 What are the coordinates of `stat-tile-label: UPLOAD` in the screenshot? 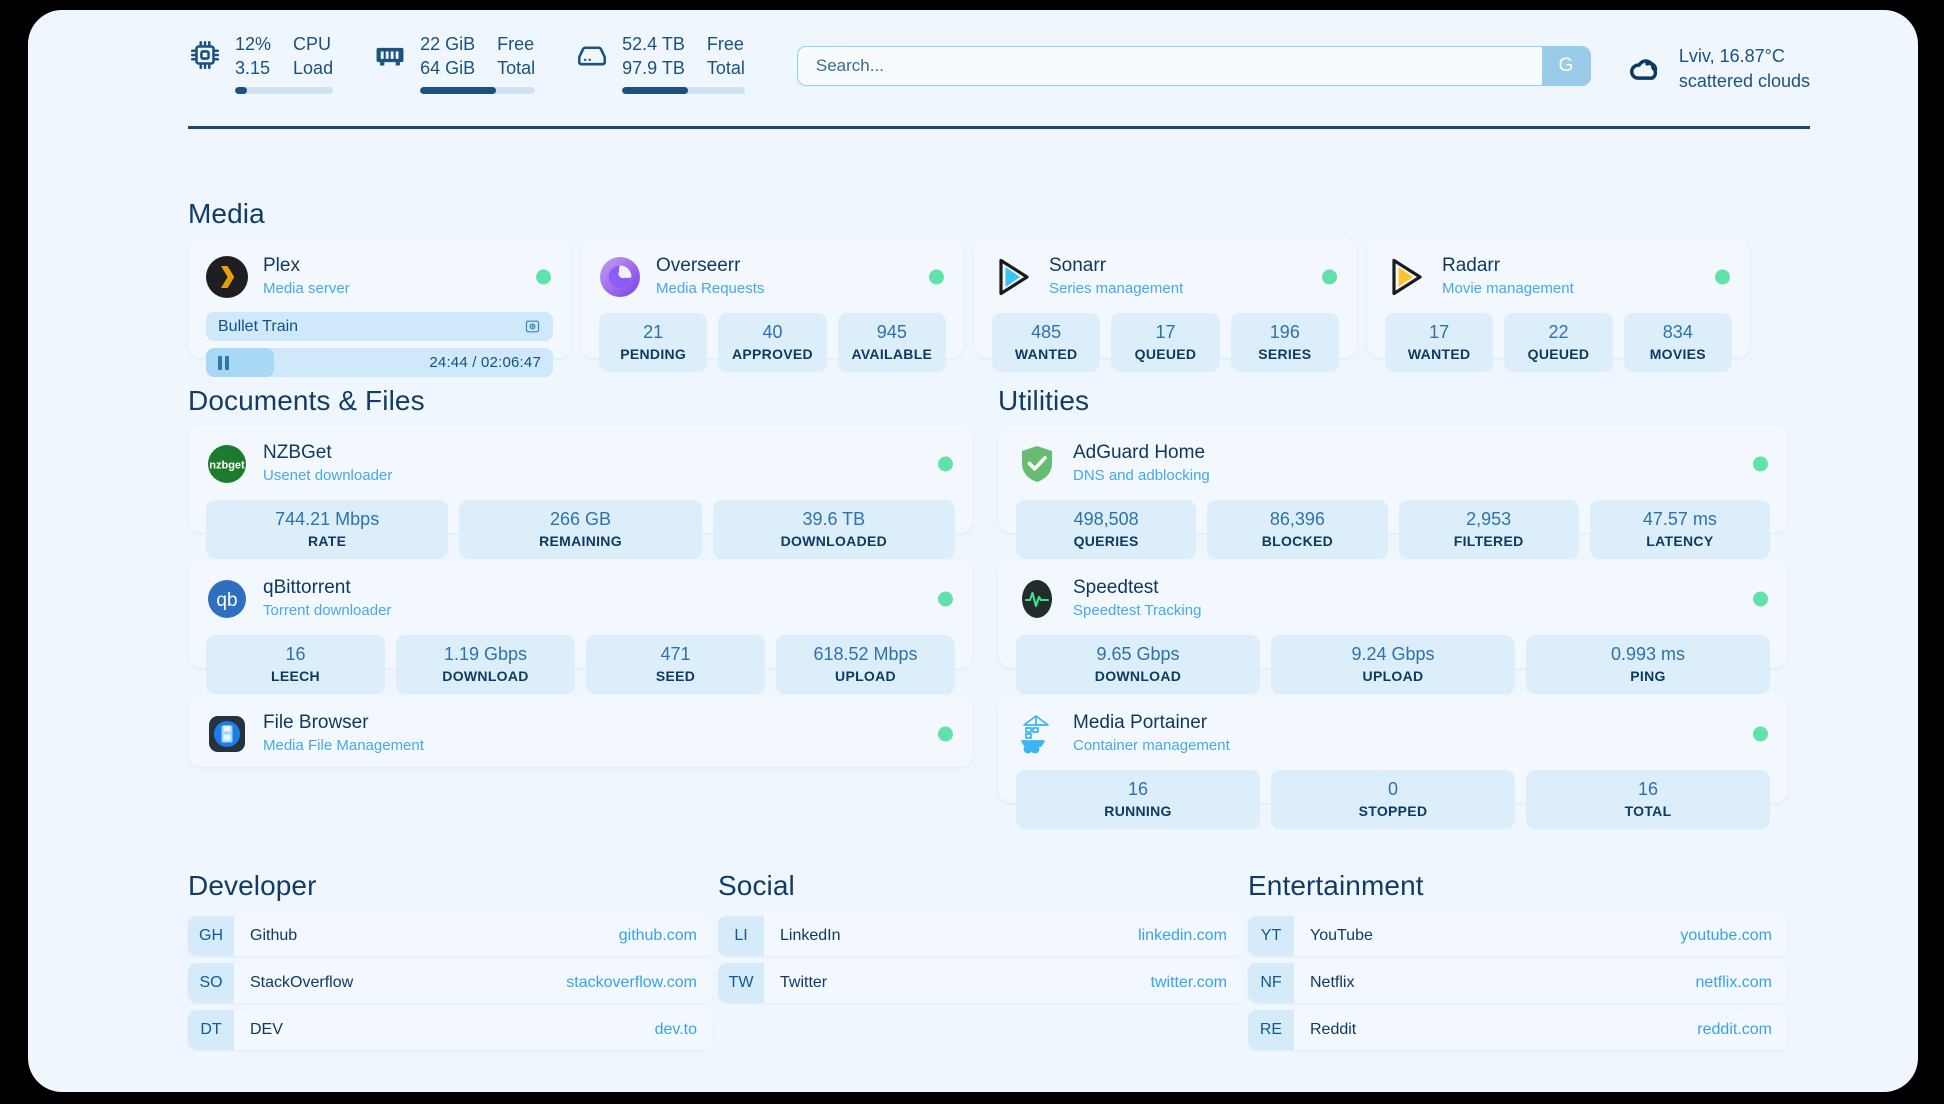 It's located at (865, 676).